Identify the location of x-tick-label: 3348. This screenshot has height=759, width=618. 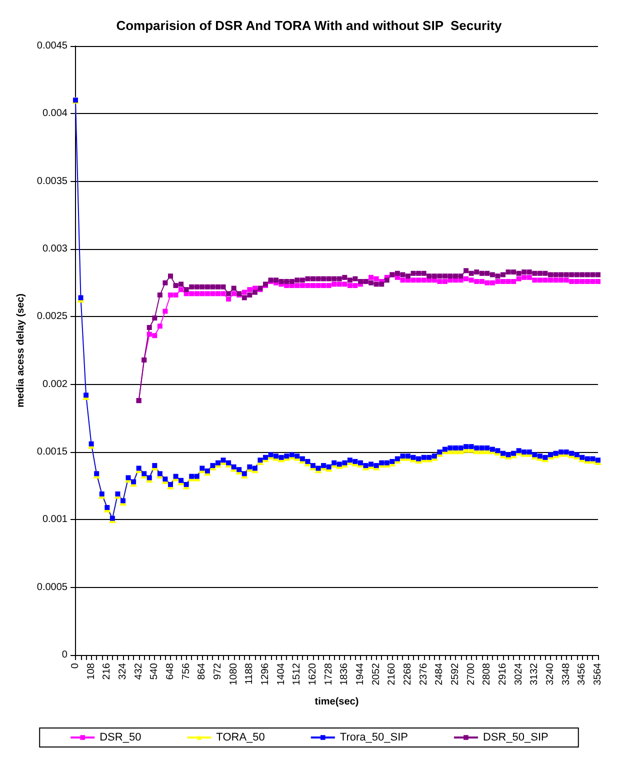
(566, 674).